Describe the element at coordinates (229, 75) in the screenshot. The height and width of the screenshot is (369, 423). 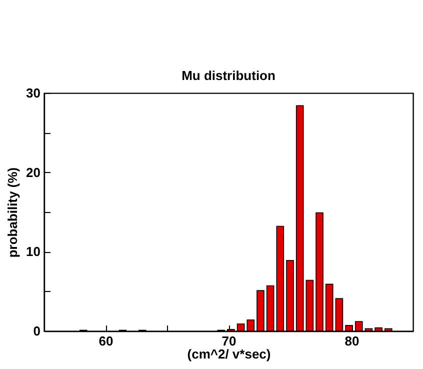
I see `chart-title: Mu distribution` at that location.